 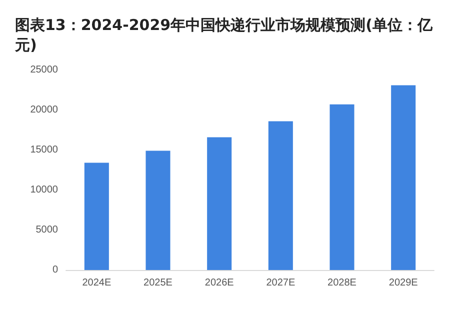 I want to click on x-tick-label: 2029E, so click(x=403, y=283).